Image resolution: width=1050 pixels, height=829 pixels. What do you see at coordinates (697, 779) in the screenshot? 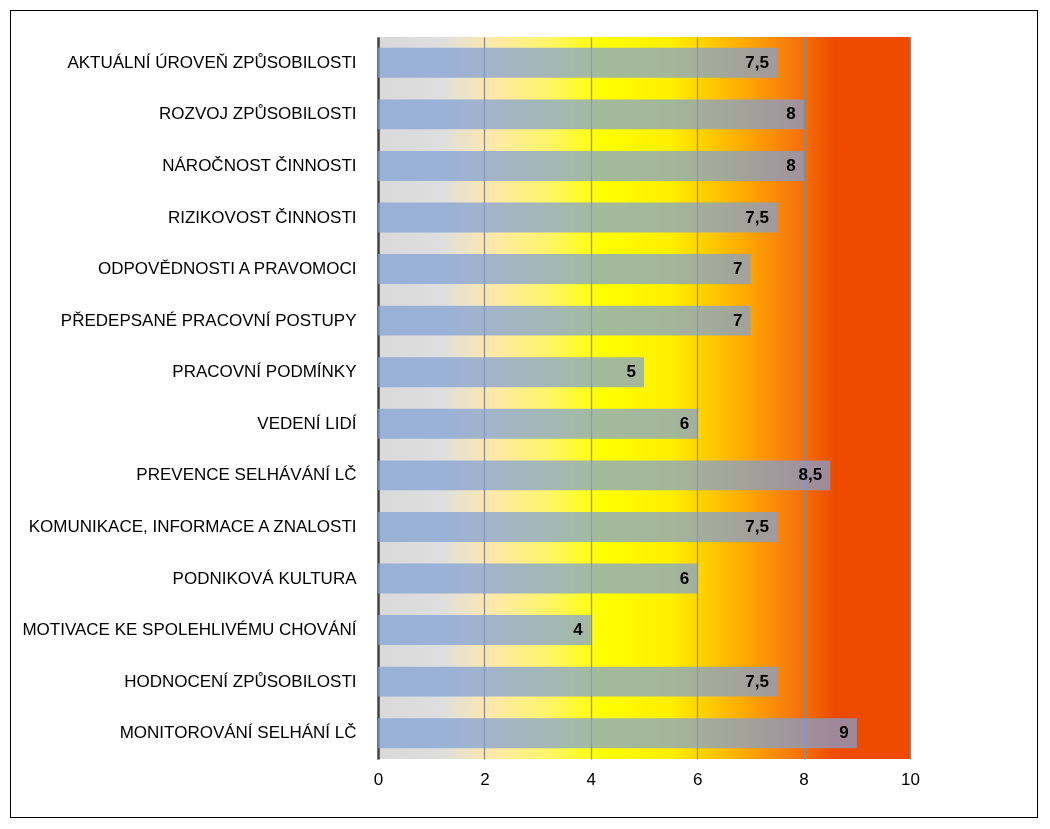
I see `x-tick-label: 6` at bounding box center [697, 779].